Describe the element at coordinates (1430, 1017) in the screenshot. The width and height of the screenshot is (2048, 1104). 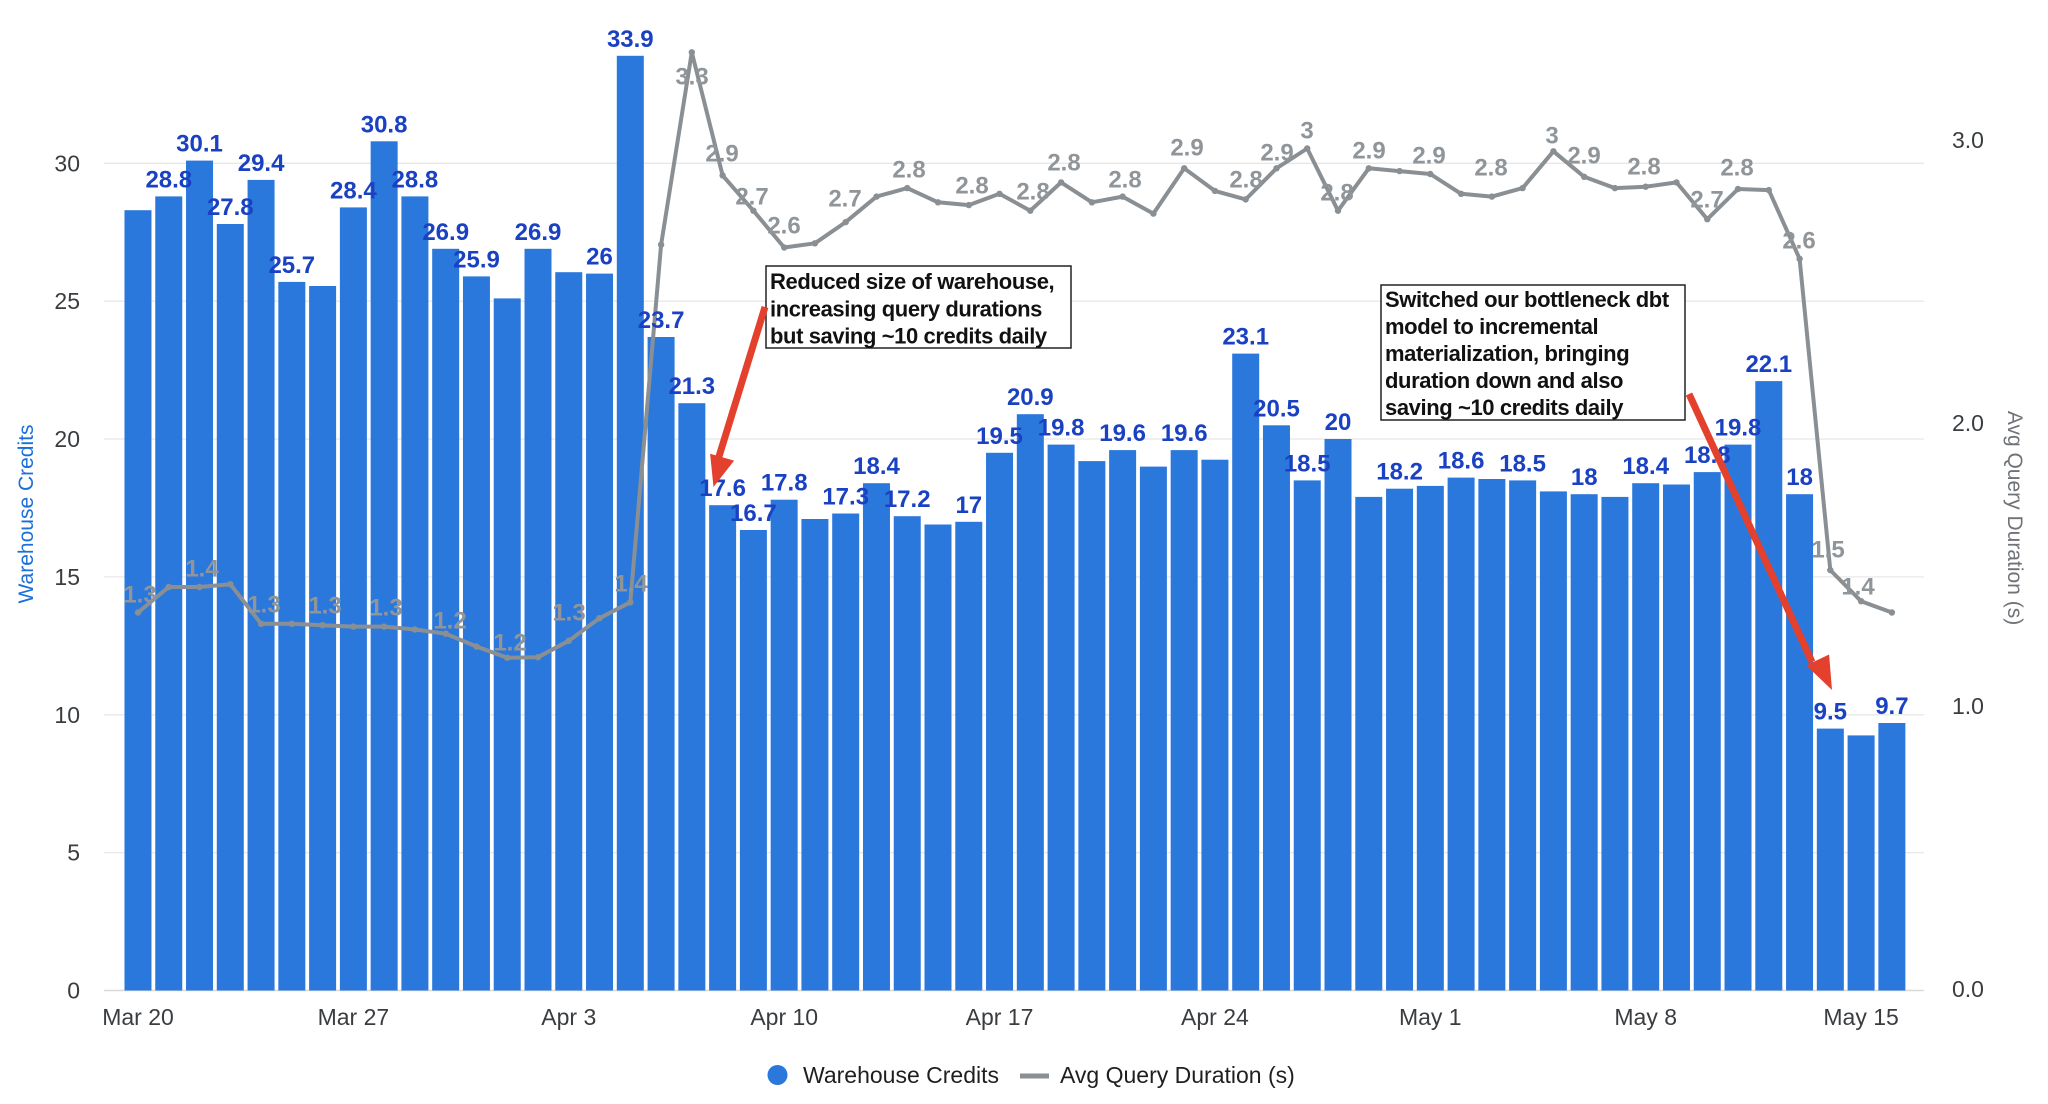
I see `svg-text: May 1` at that location.